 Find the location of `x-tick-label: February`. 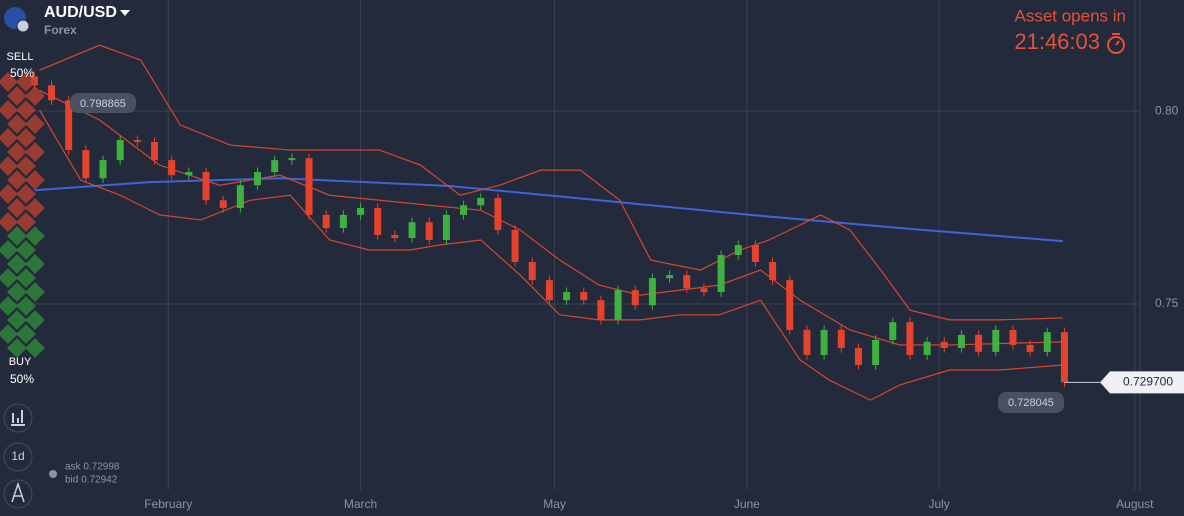

x-tick-label: February is located at coordinates (168, 504).